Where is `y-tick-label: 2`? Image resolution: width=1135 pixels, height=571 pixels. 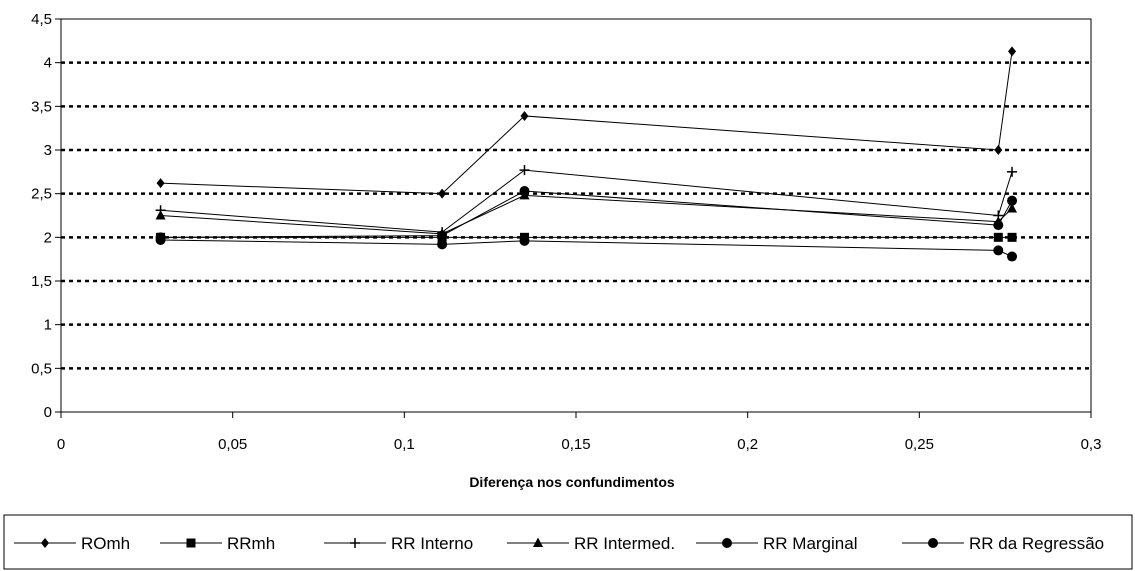 y-tick-label: 2 is located at coordinates (48, 237).